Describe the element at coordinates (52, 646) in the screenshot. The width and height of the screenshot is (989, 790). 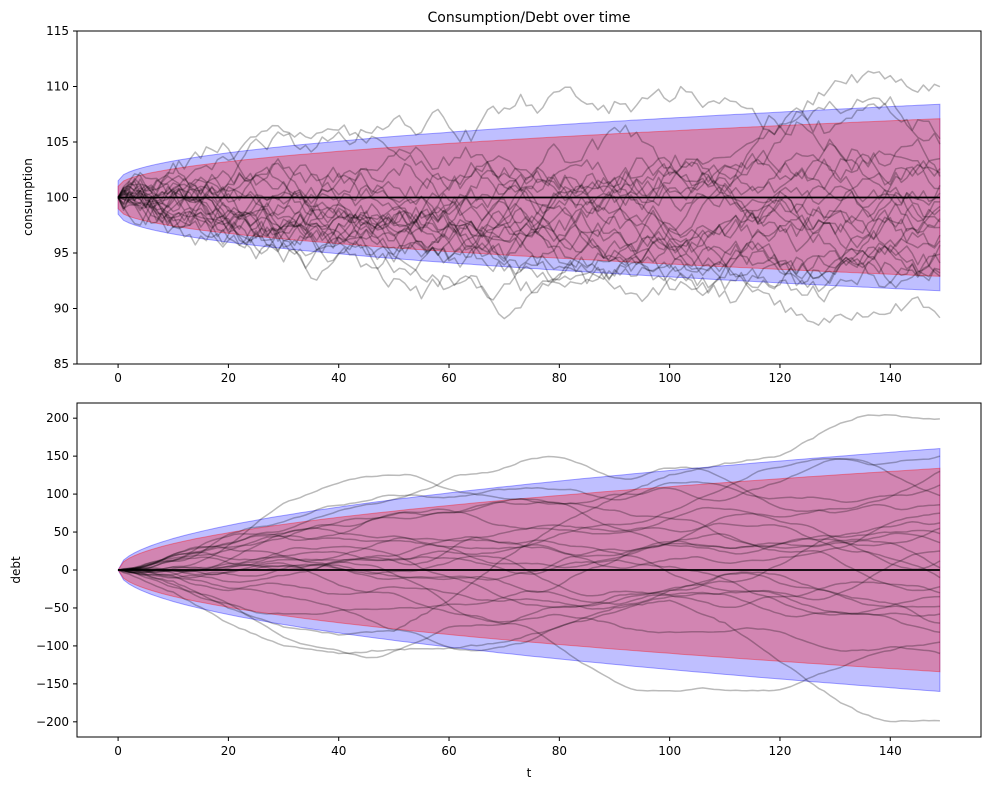
I see `y-tick-label: −100` at that location.